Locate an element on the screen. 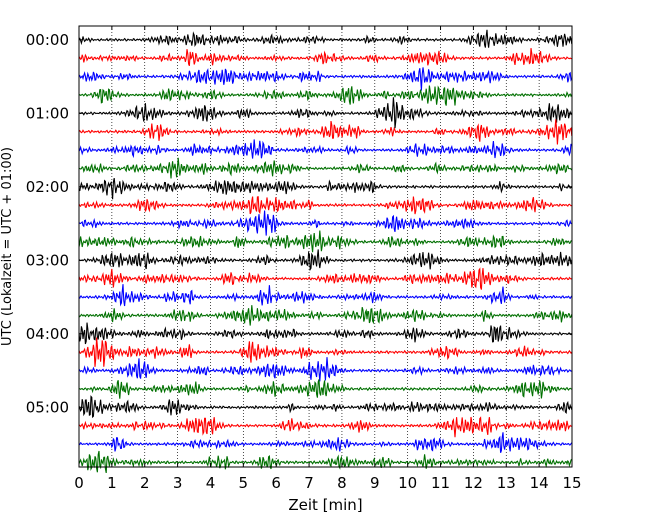 This screenshot has width=650, height=520. x-tick-label: 6 is located at coordinates (276, 483).